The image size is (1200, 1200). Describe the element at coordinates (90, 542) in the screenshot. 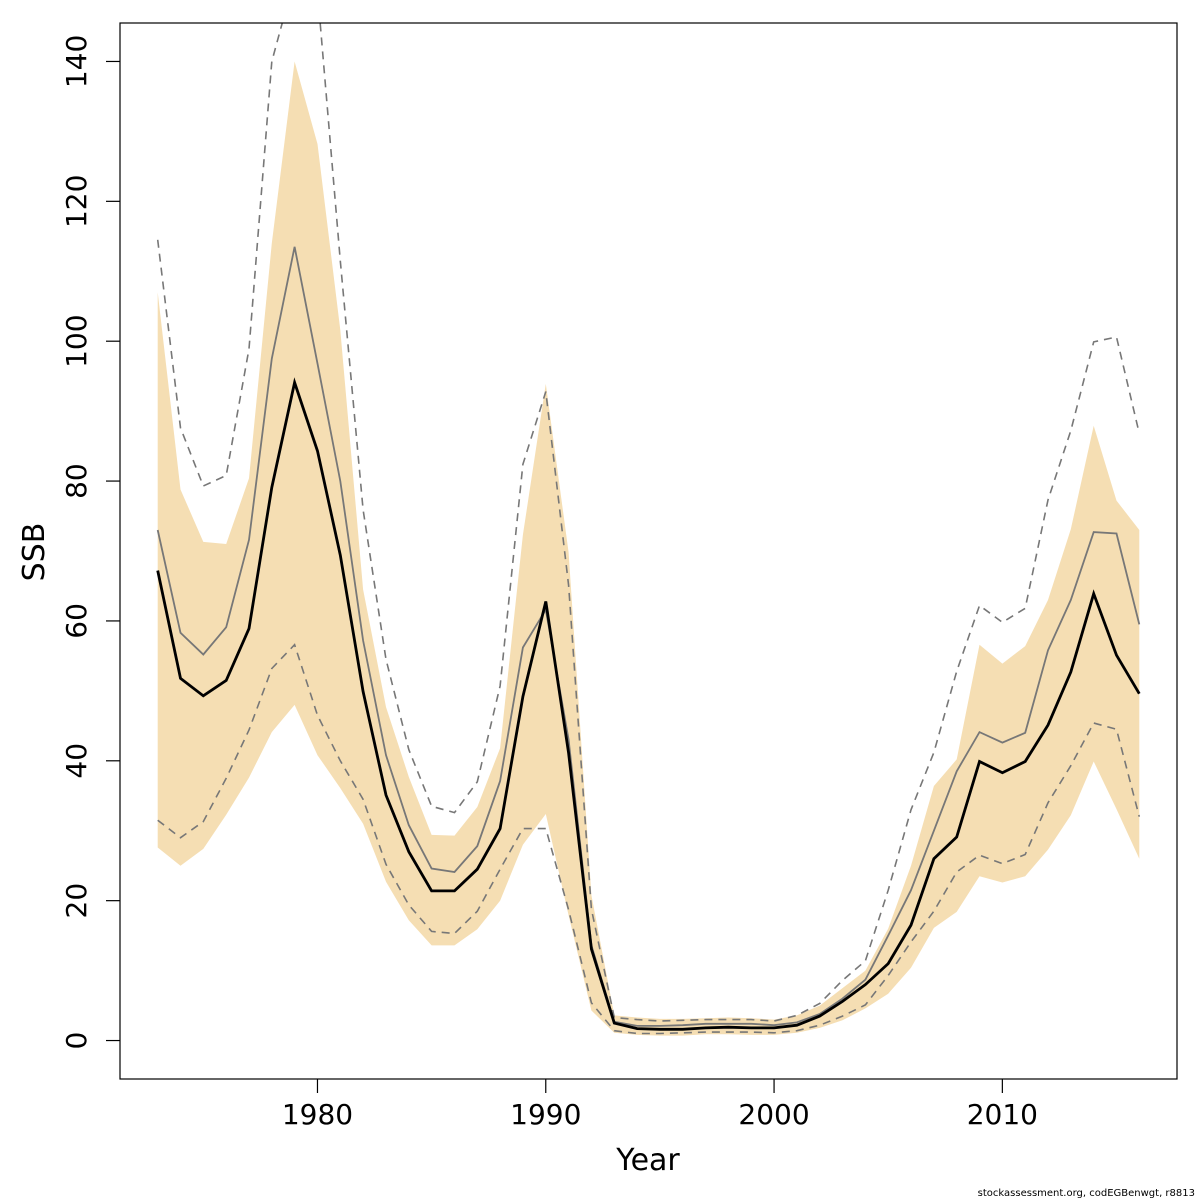

I see `y-axis: 0 20 40 60 80 100 120 140` at that location.